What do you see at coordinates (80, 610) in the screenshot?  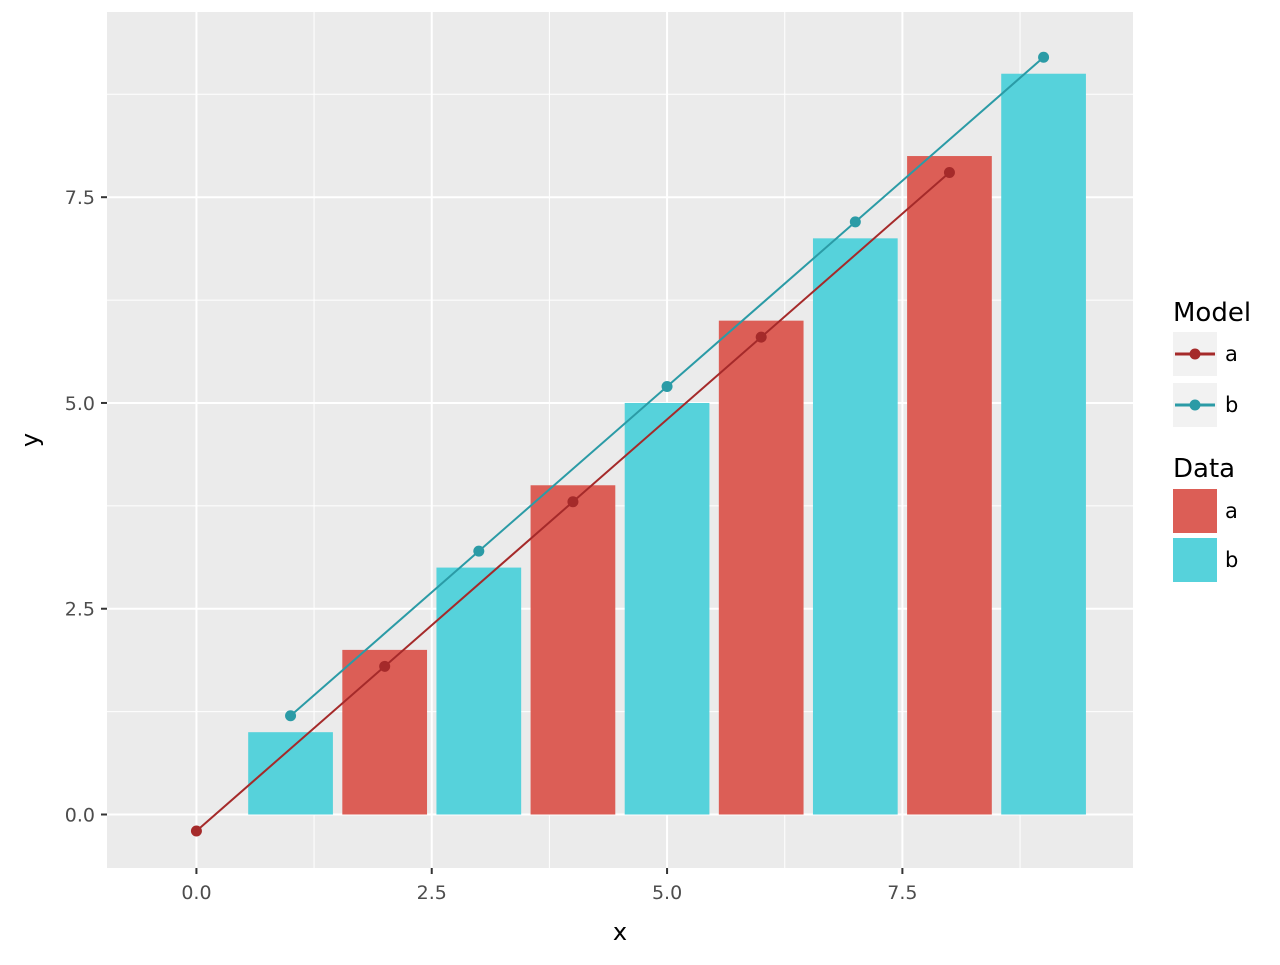 I see `y-tick-label: 2.5` at bounding box center [80, 610].